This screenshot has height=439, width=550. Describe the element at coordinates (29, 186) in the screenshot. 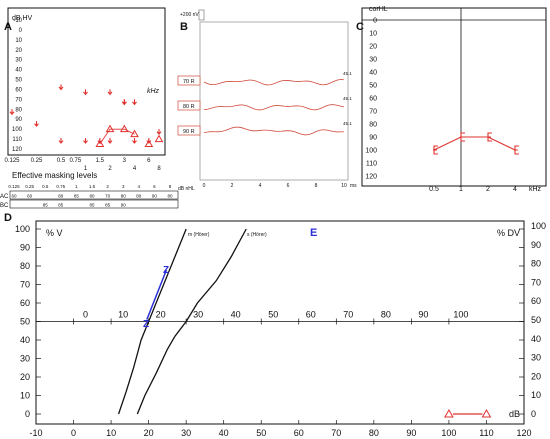

I see `masking-freq: 0.25` at that location.